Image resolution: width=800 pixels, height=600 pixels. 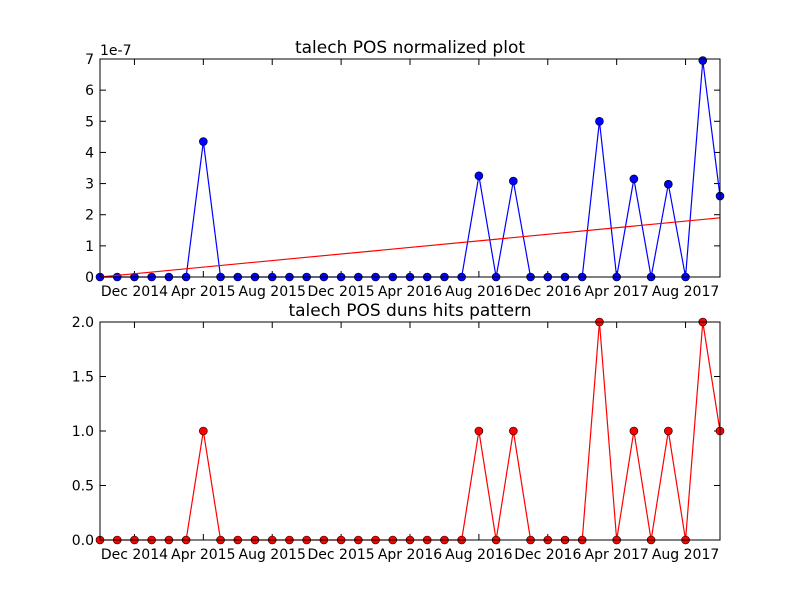 What do you see at coordinates (83, 541) in the screenshot?
I see `y-tick-label: 0.0` at bounding box center [83, 541].